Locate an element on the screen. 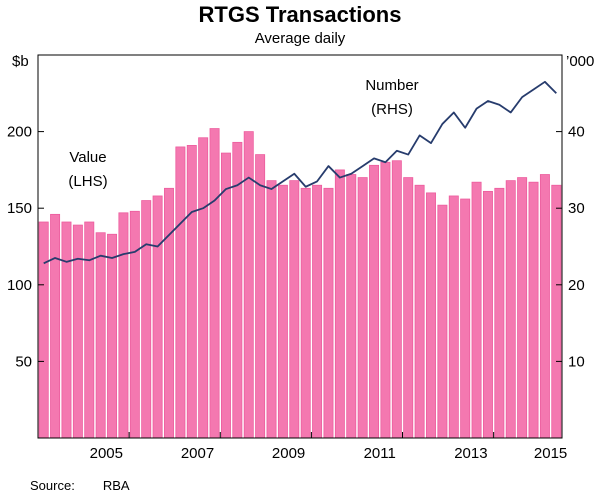 Image resolution: width=600 pixels, height=497 pixels. series-label: Value is located at coordinates (87, 157).